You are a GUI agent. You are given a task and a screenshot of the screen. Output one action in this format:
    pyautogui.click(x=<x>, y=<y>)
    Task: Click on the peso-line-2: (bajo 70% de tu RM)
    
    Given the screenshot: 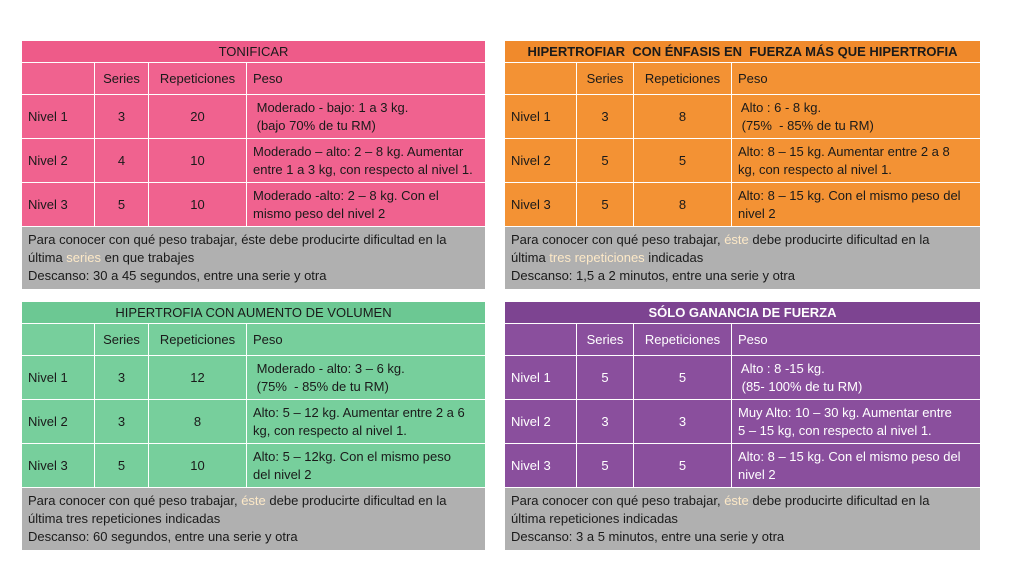 What is the action you would take?
    pyautogui.click(x=314, y=125)
    